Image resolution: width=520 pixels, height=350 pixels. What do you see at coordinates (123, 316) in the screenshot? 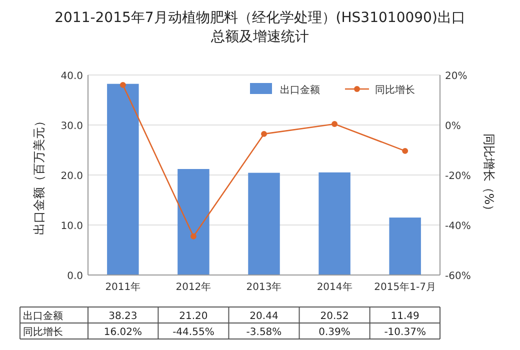
I see `data-label: 38.23` at bounding box center [123, 316].